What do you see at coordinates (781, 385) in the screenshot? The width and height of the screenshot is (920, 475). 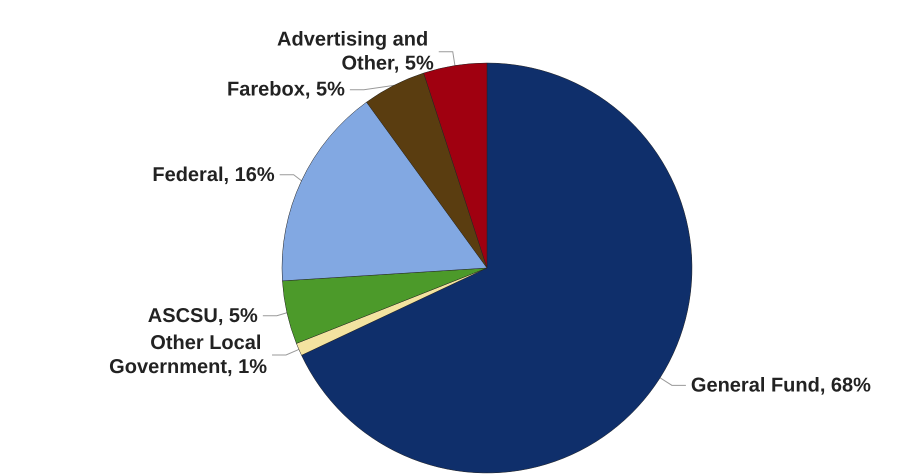 I see `slice-label: General Fund, 68%` at bounding box center [781, 385].